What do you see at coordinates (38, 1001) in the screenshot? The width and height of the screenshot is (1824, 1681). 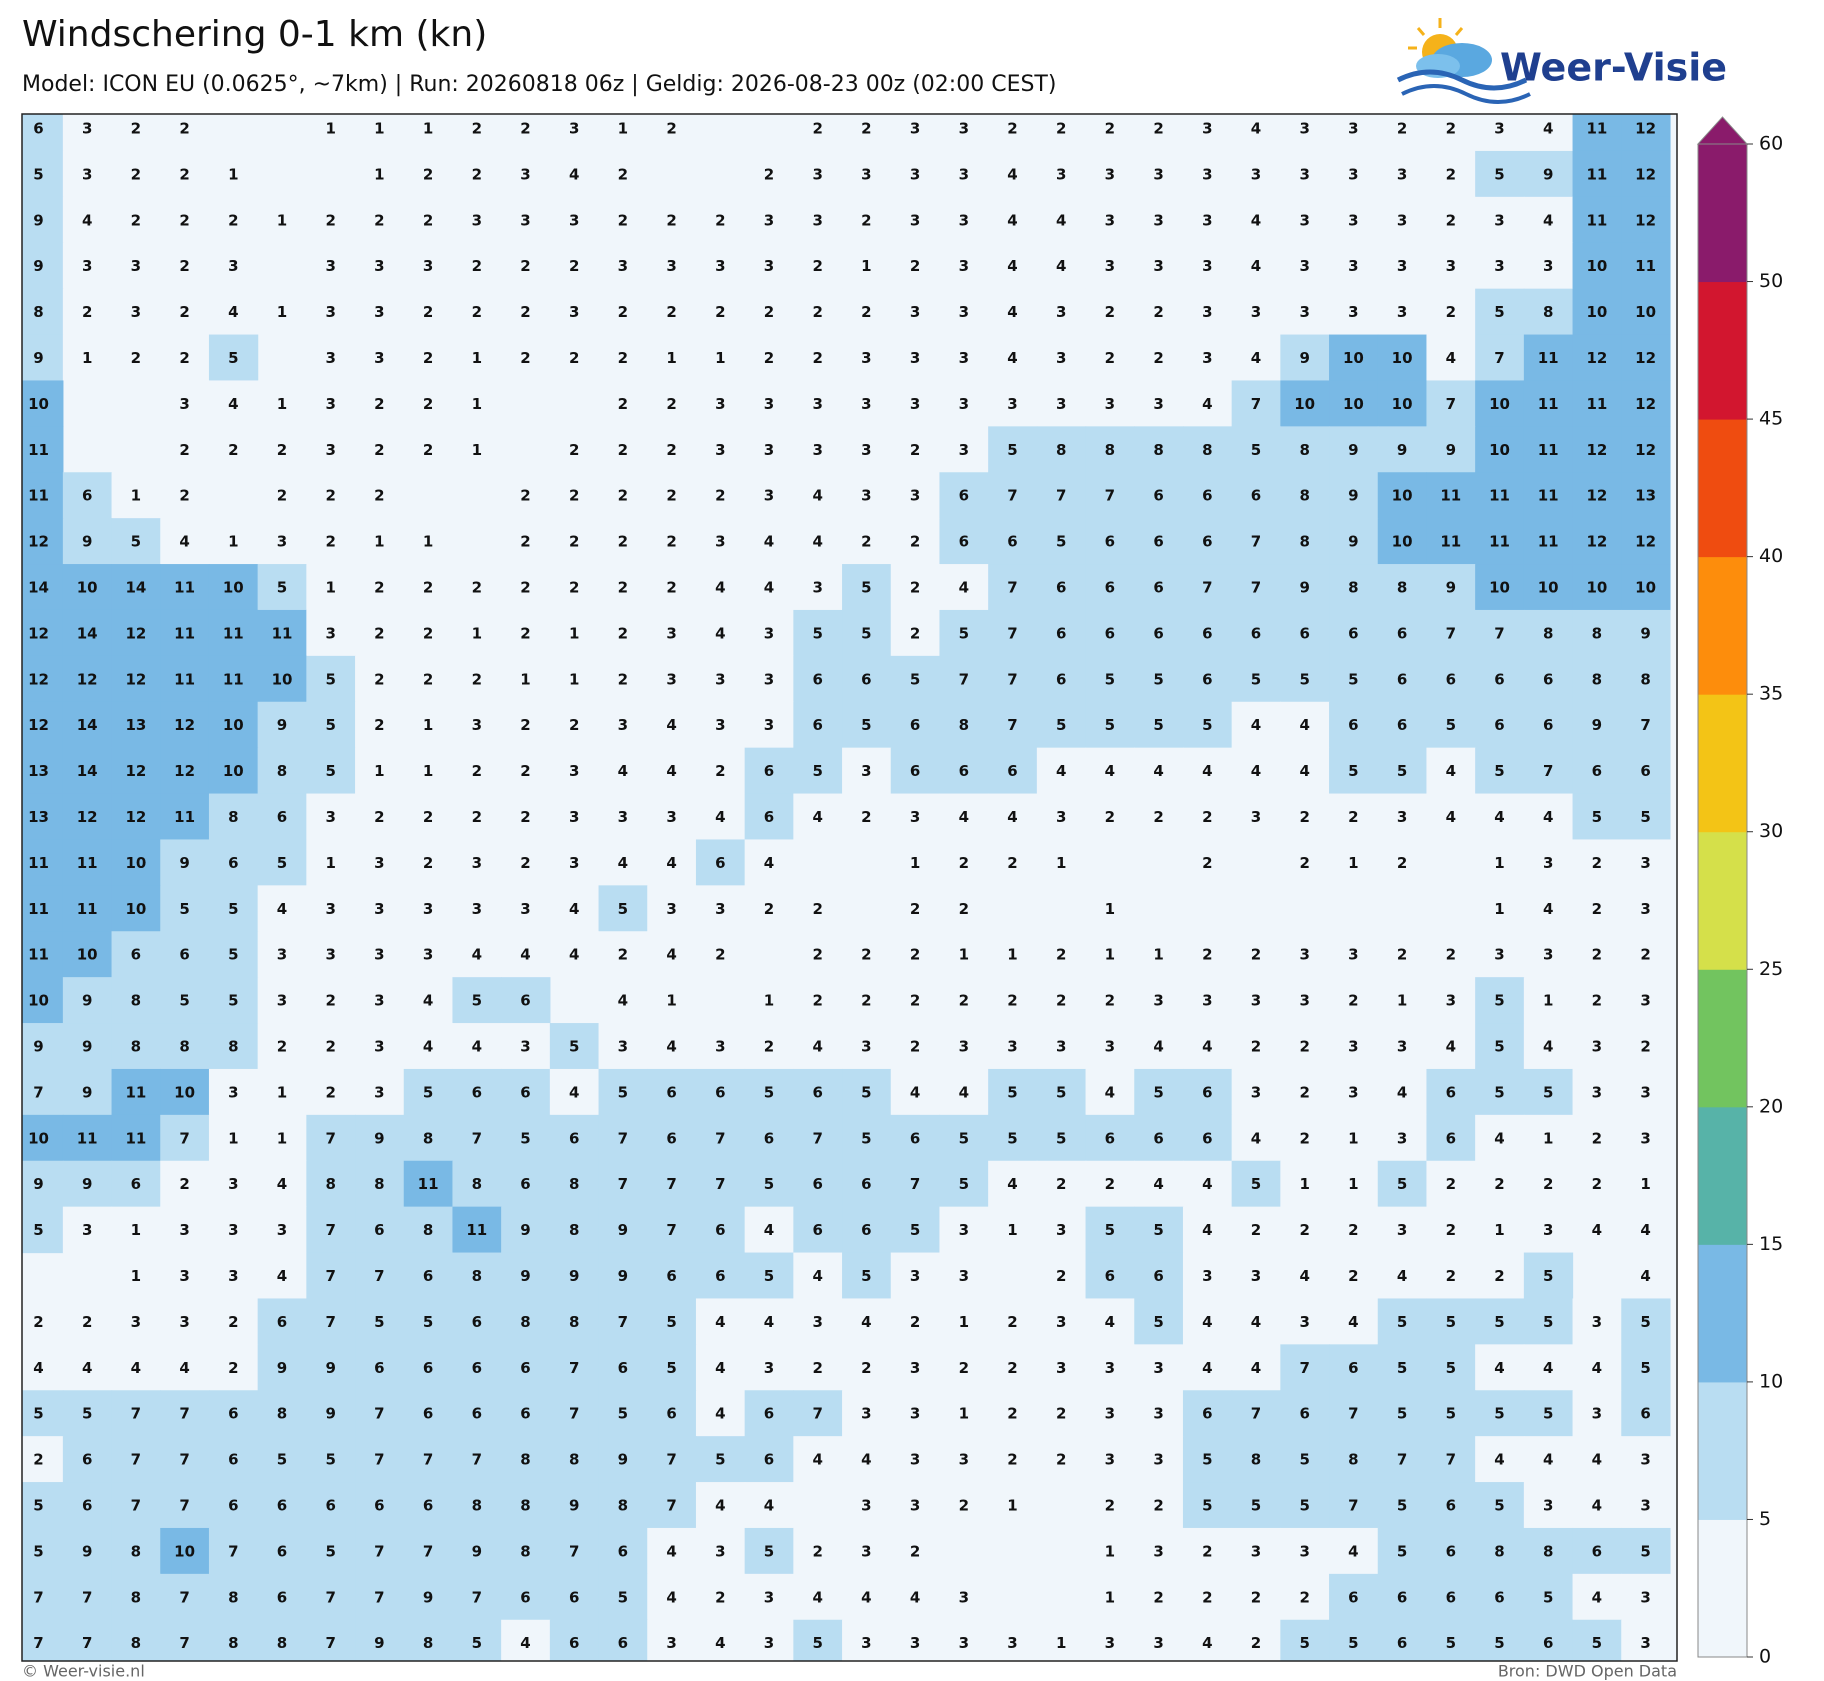 I see `value-label: 10` at bounding box center [38, 1001].